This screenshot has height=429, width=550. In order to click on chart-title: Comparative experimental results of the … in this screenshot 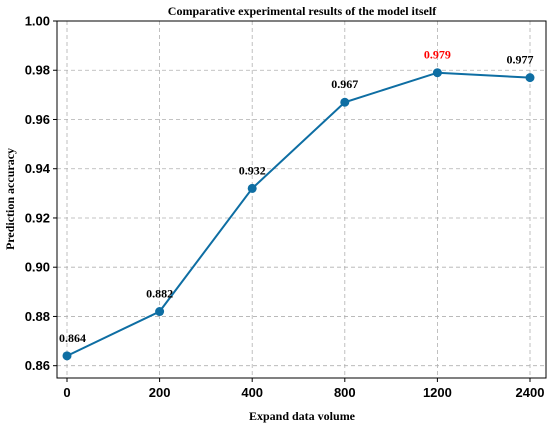, I will do `click(302, 11)`.